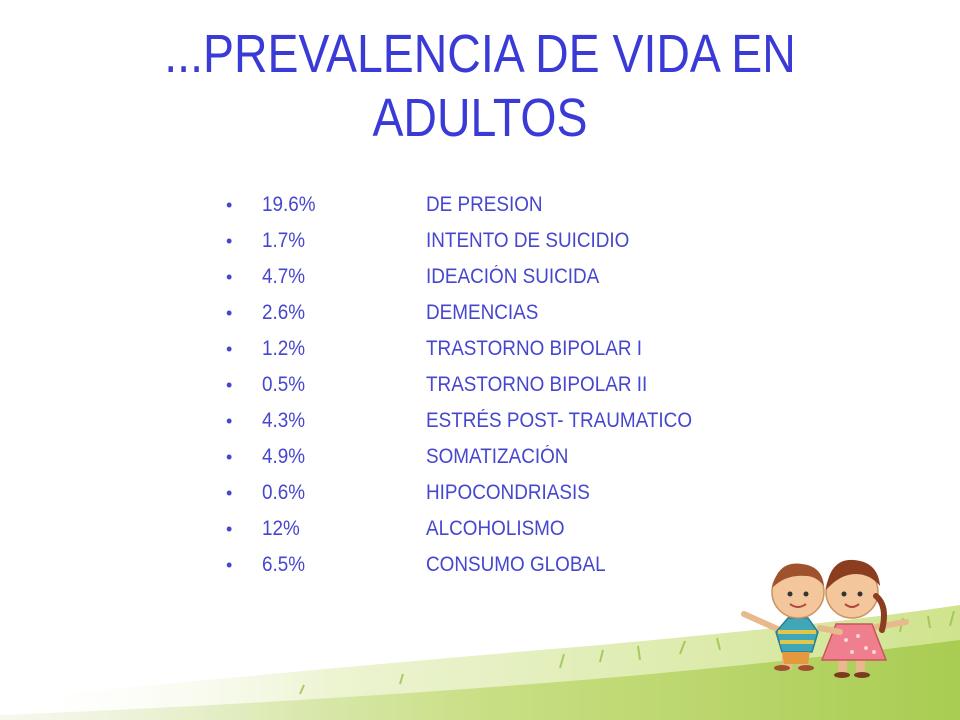 This screenshot has width=960, height=720. What do you see at coordinates (495, 528) in the screenshot?
I see `item-label: ALCOHOLISMO` at bounding box center [495, 528].